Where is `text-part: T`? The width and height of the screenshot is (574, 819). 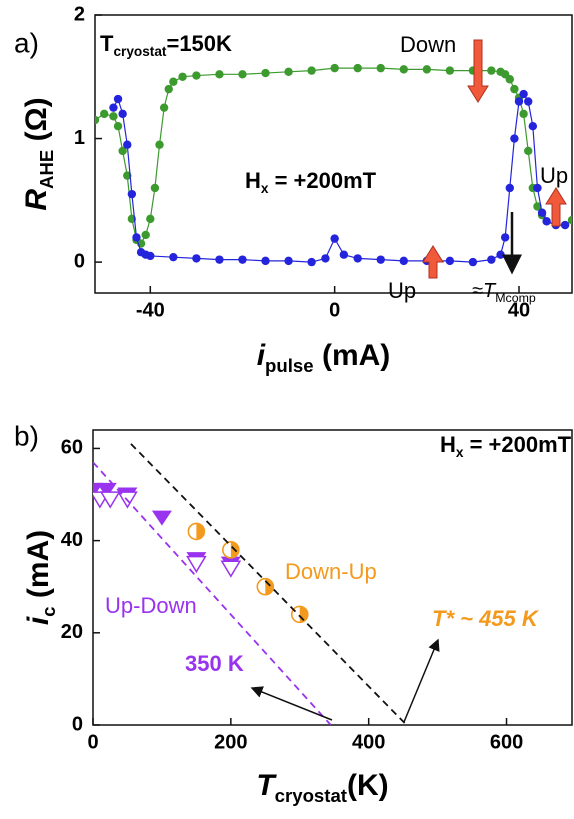 text-part: T is located at coordinates (266, 785).